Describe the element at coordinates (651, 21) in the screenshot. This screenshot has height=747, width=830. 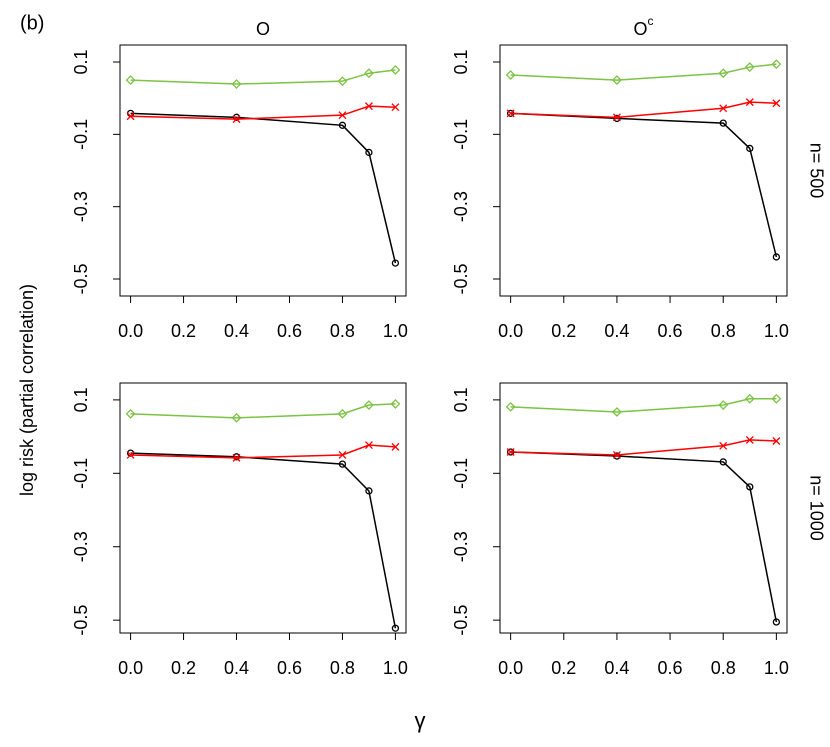
I see `panel-title-sup: c` at that location.